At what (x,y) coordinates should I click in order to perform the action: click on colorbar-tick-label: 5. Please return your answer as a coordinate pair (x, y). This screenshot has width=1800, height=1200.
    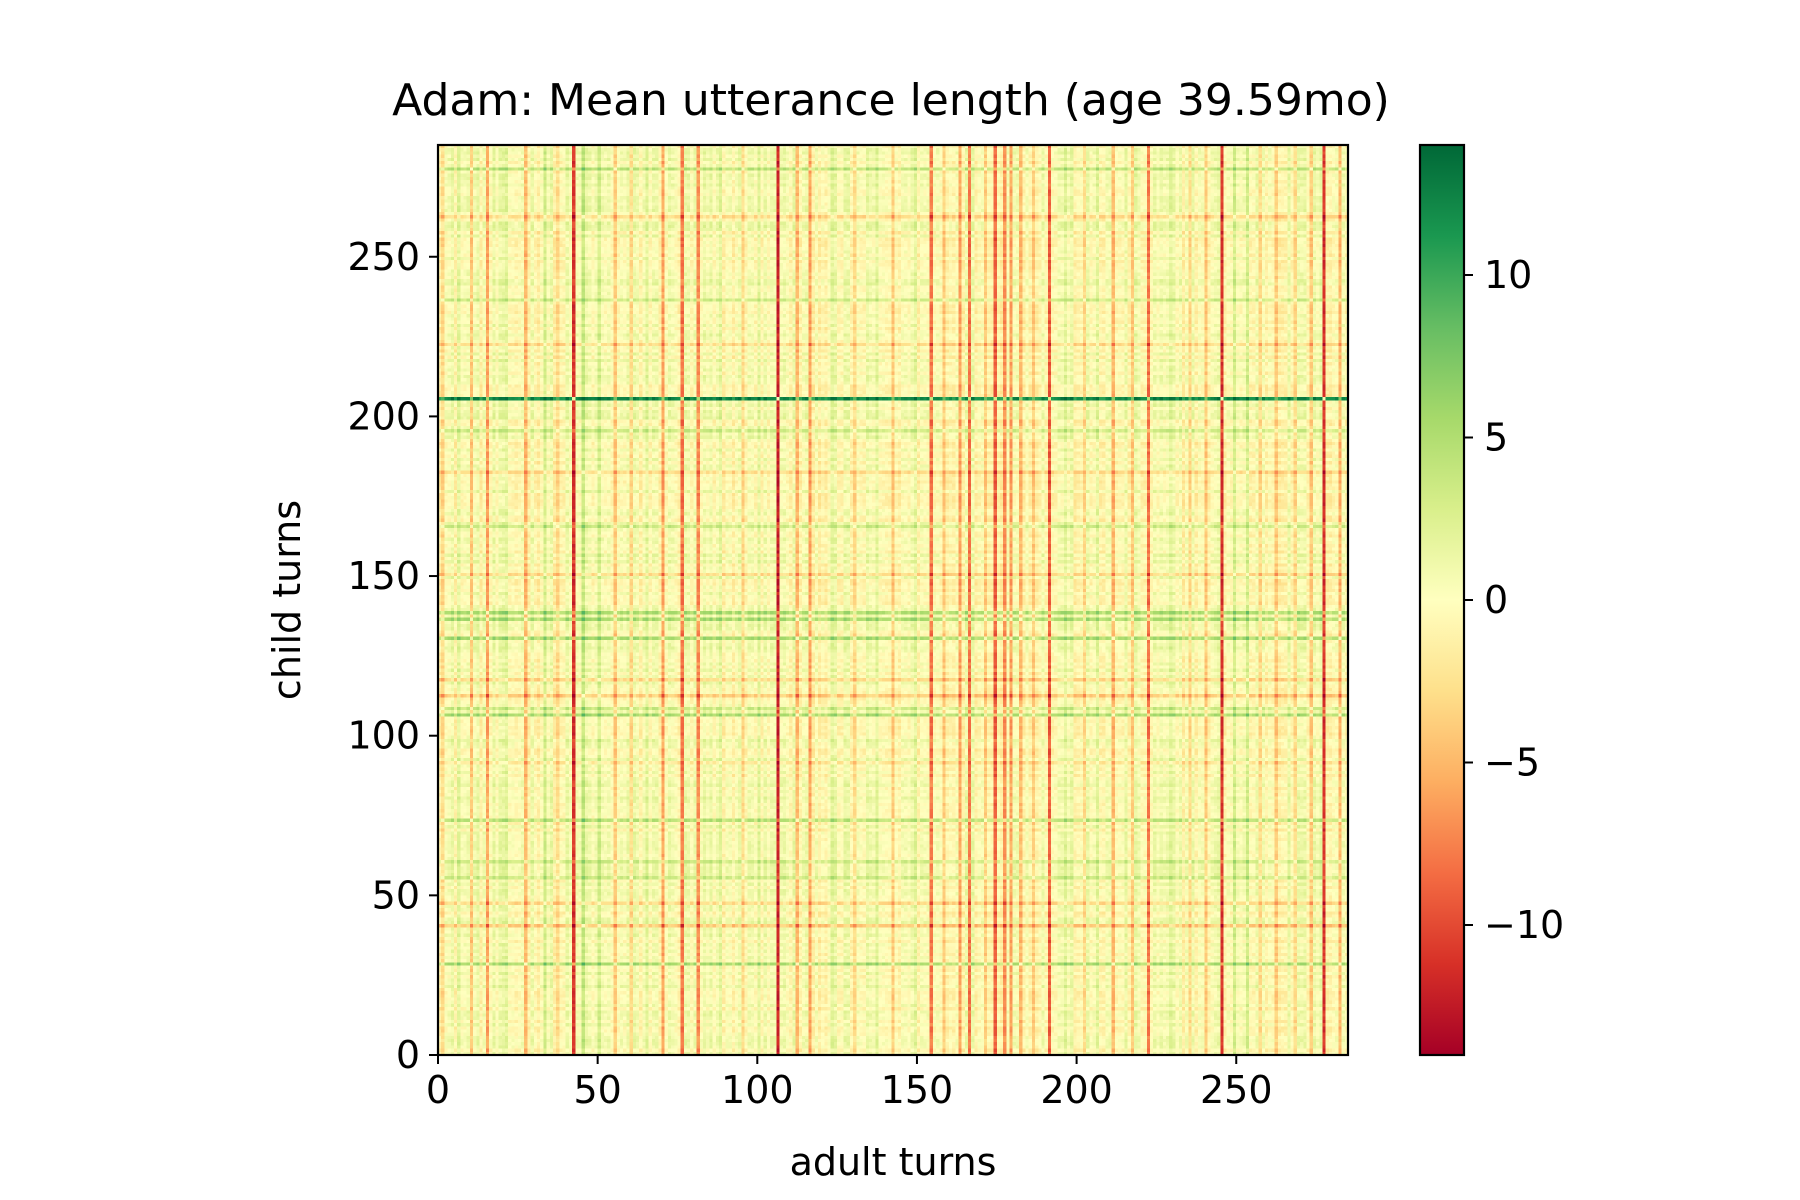
    Looking at the image, I should click on (1496, 438).